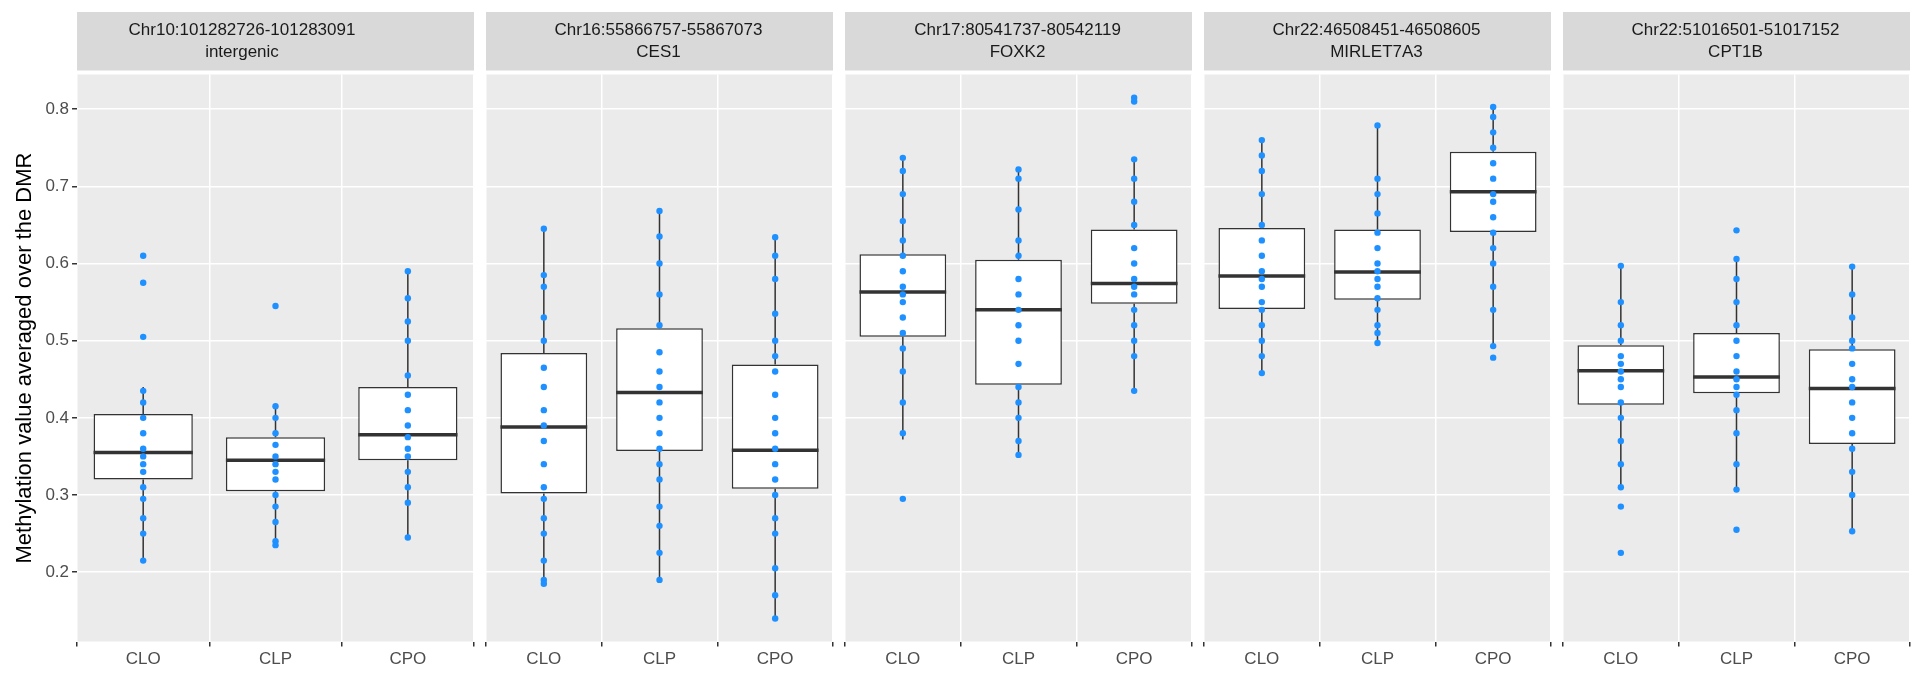  Describe the element at coordinates (658, 40) in the screenshot. I see `chart-title: Chr16:55866757-55867073 CES1` at that location.